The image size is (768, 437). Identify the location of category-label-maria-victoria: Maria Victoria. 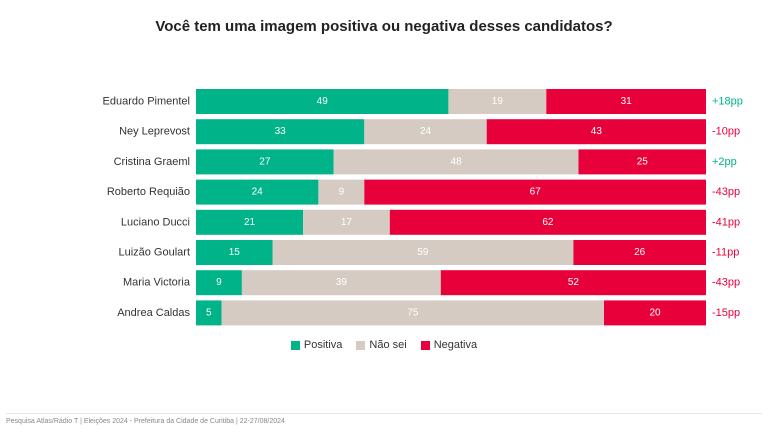
(157, 283).